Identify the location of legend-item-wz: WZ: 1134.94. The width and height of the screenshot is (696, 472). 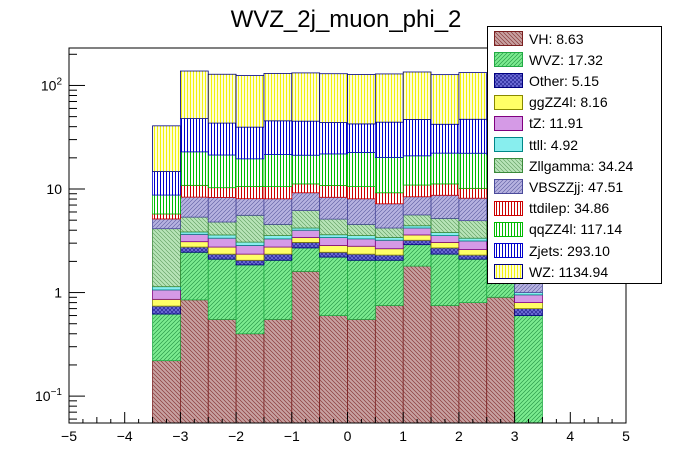
(574, 271).